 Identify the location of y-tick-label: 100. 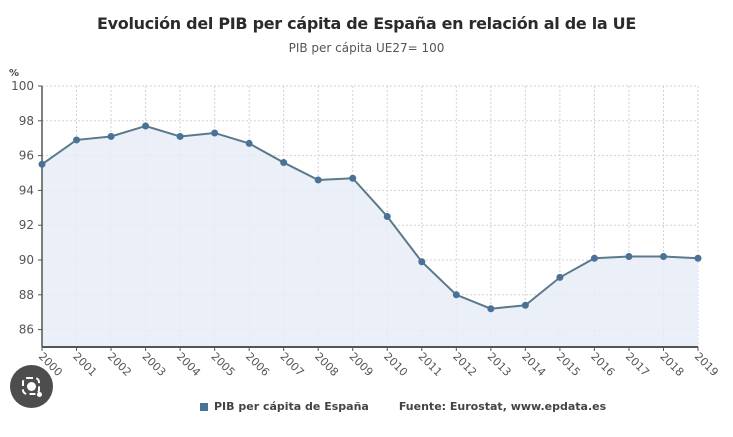
(22, 86).